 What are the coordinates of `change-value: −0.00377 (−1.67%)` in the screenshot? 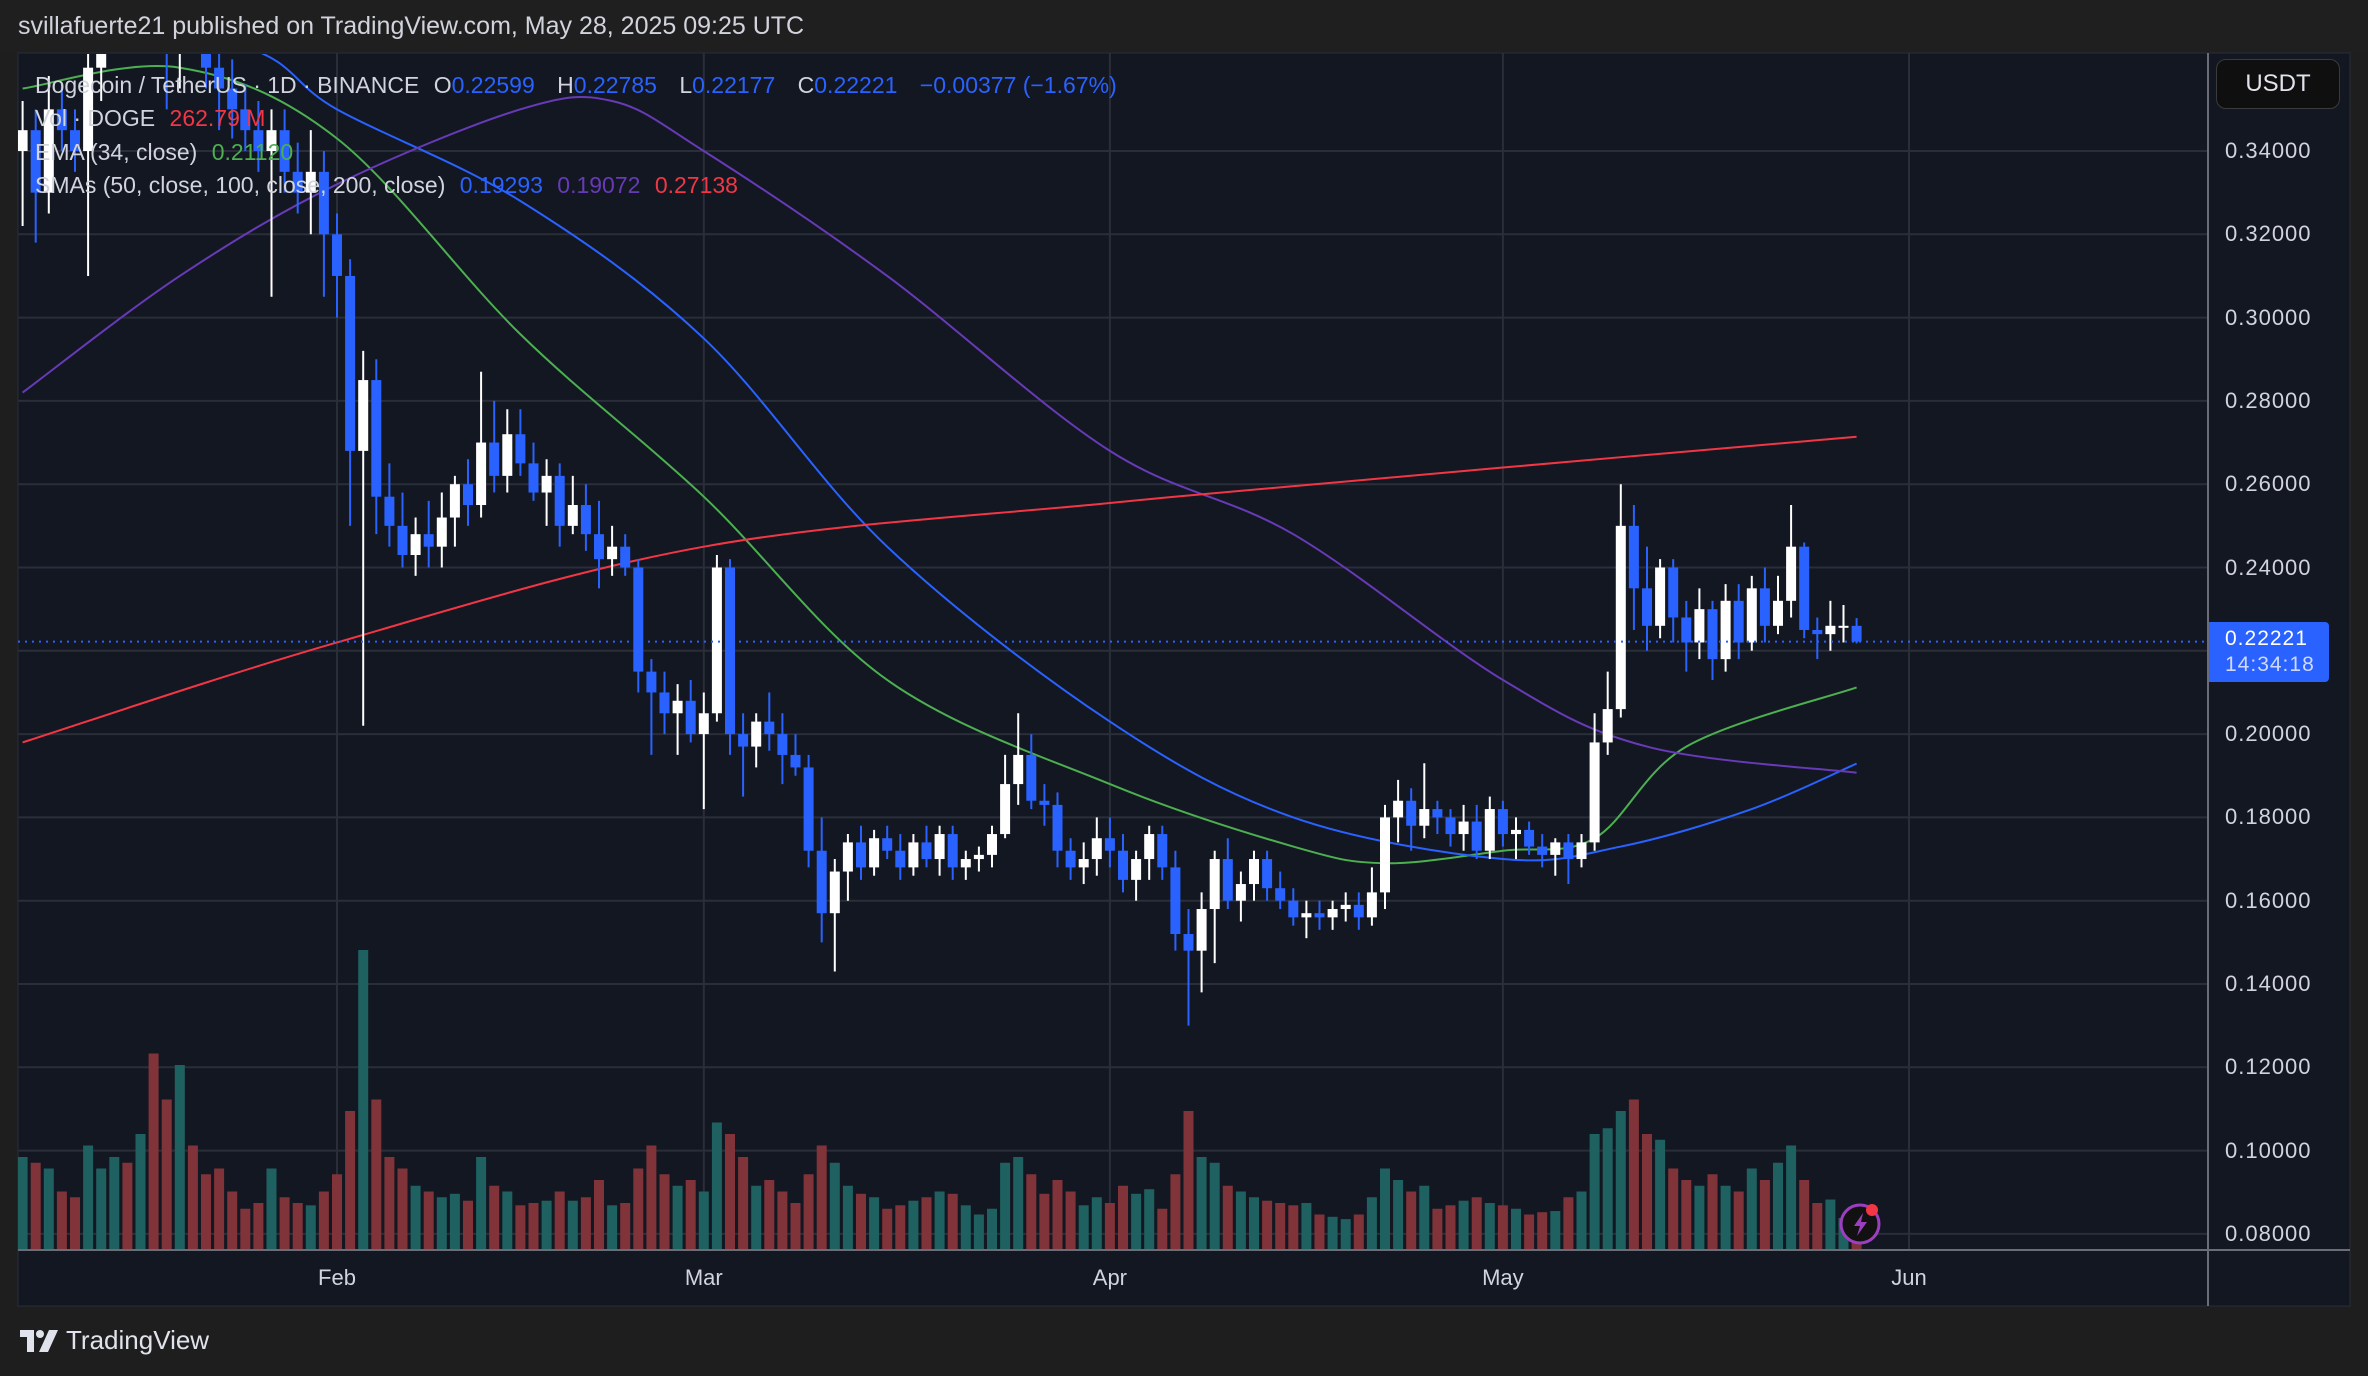 It's located at (1018, 85).